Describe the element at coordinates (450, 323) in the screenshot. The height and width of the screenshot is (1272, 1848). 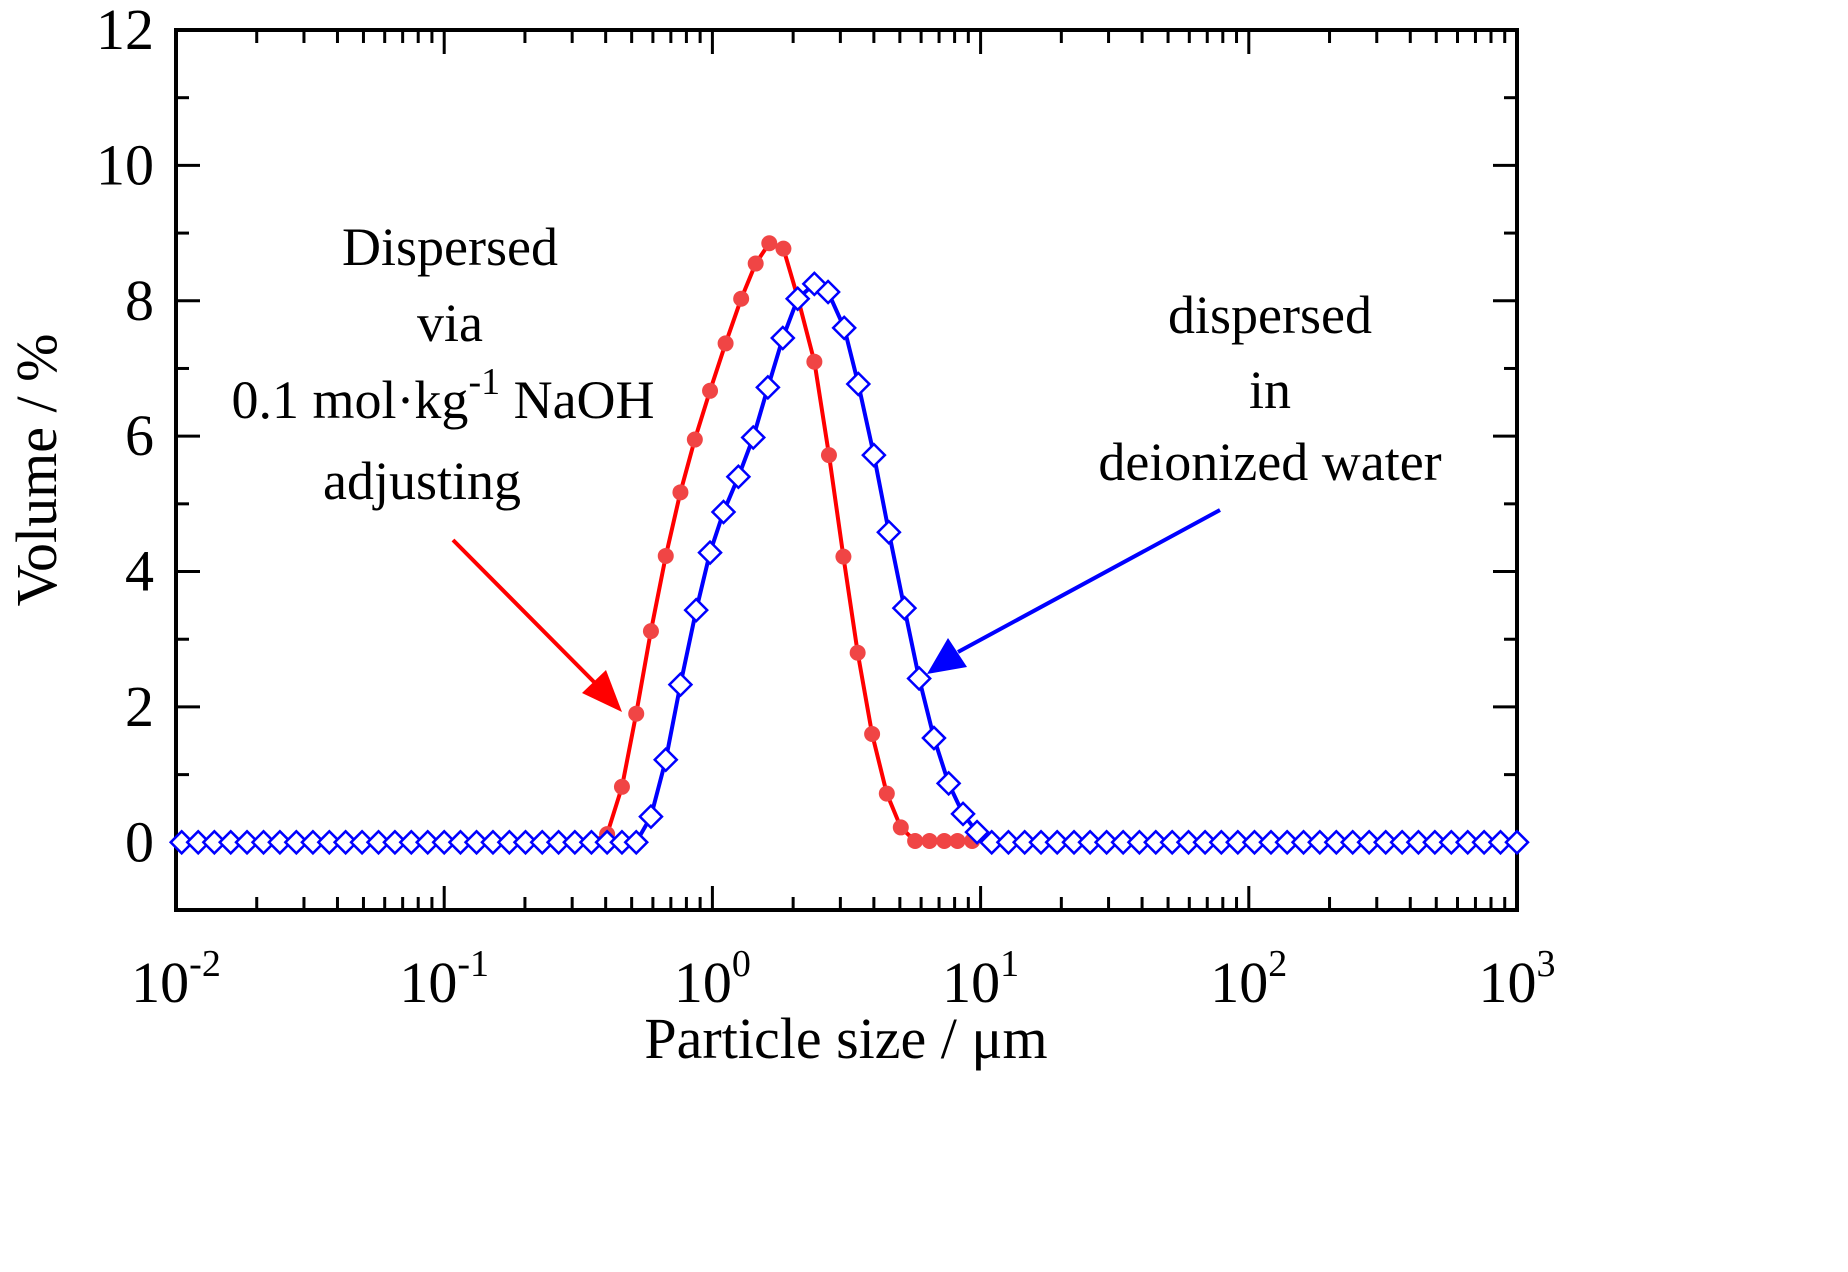
I see `naoh-annotation-line-2: via` at that location.